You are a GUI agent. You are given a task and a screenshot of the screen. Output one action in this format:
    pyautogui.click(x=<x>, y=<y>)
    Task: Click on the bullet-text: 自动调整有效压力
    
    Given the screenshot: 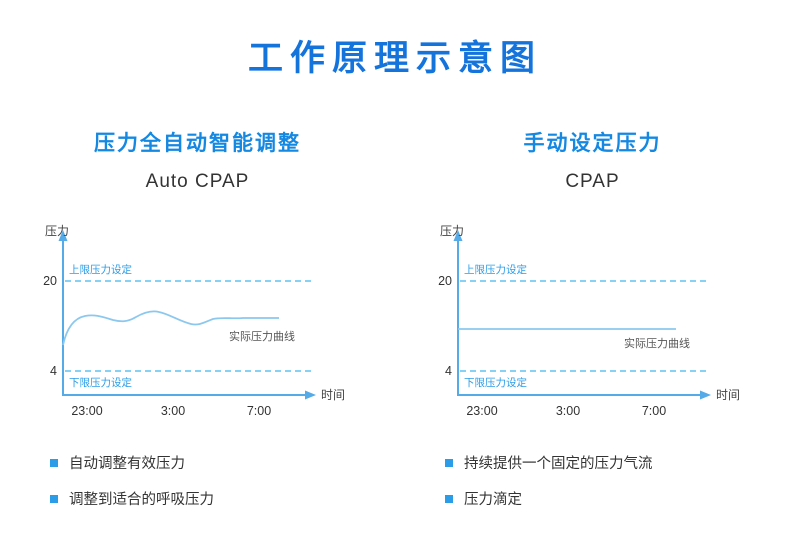 What is the action you would take?
    pyautogui.click(x=127, y=464)
    